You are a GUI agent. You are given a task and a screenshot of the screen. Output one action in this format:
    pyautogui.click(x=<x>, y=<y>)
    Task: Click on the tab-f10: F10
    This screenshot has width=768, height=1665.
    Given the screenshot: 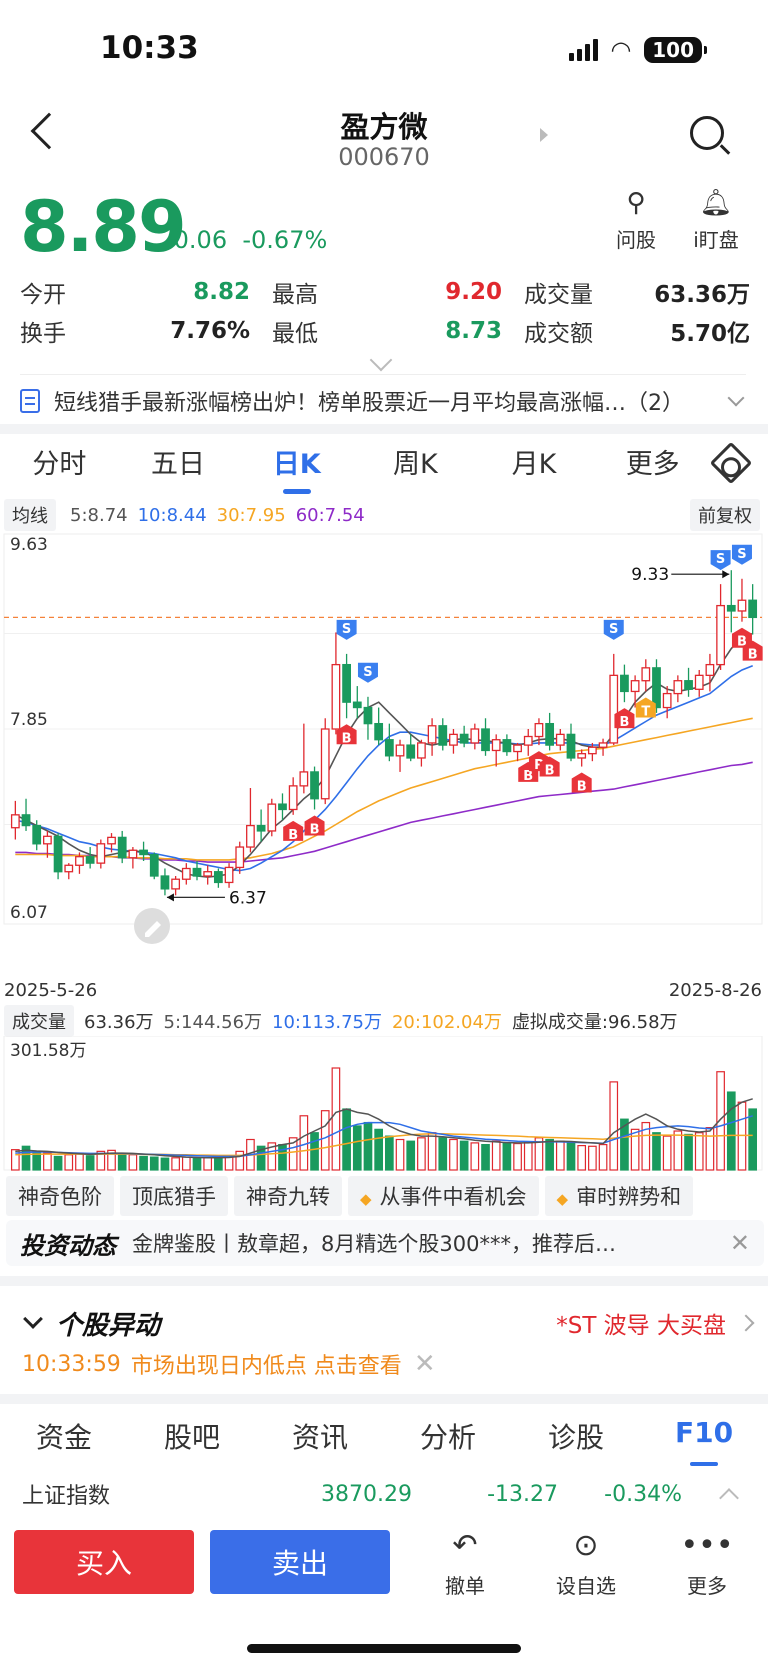 What is the action you would take?
    pyautogui.click(x=704, y=1441)
    